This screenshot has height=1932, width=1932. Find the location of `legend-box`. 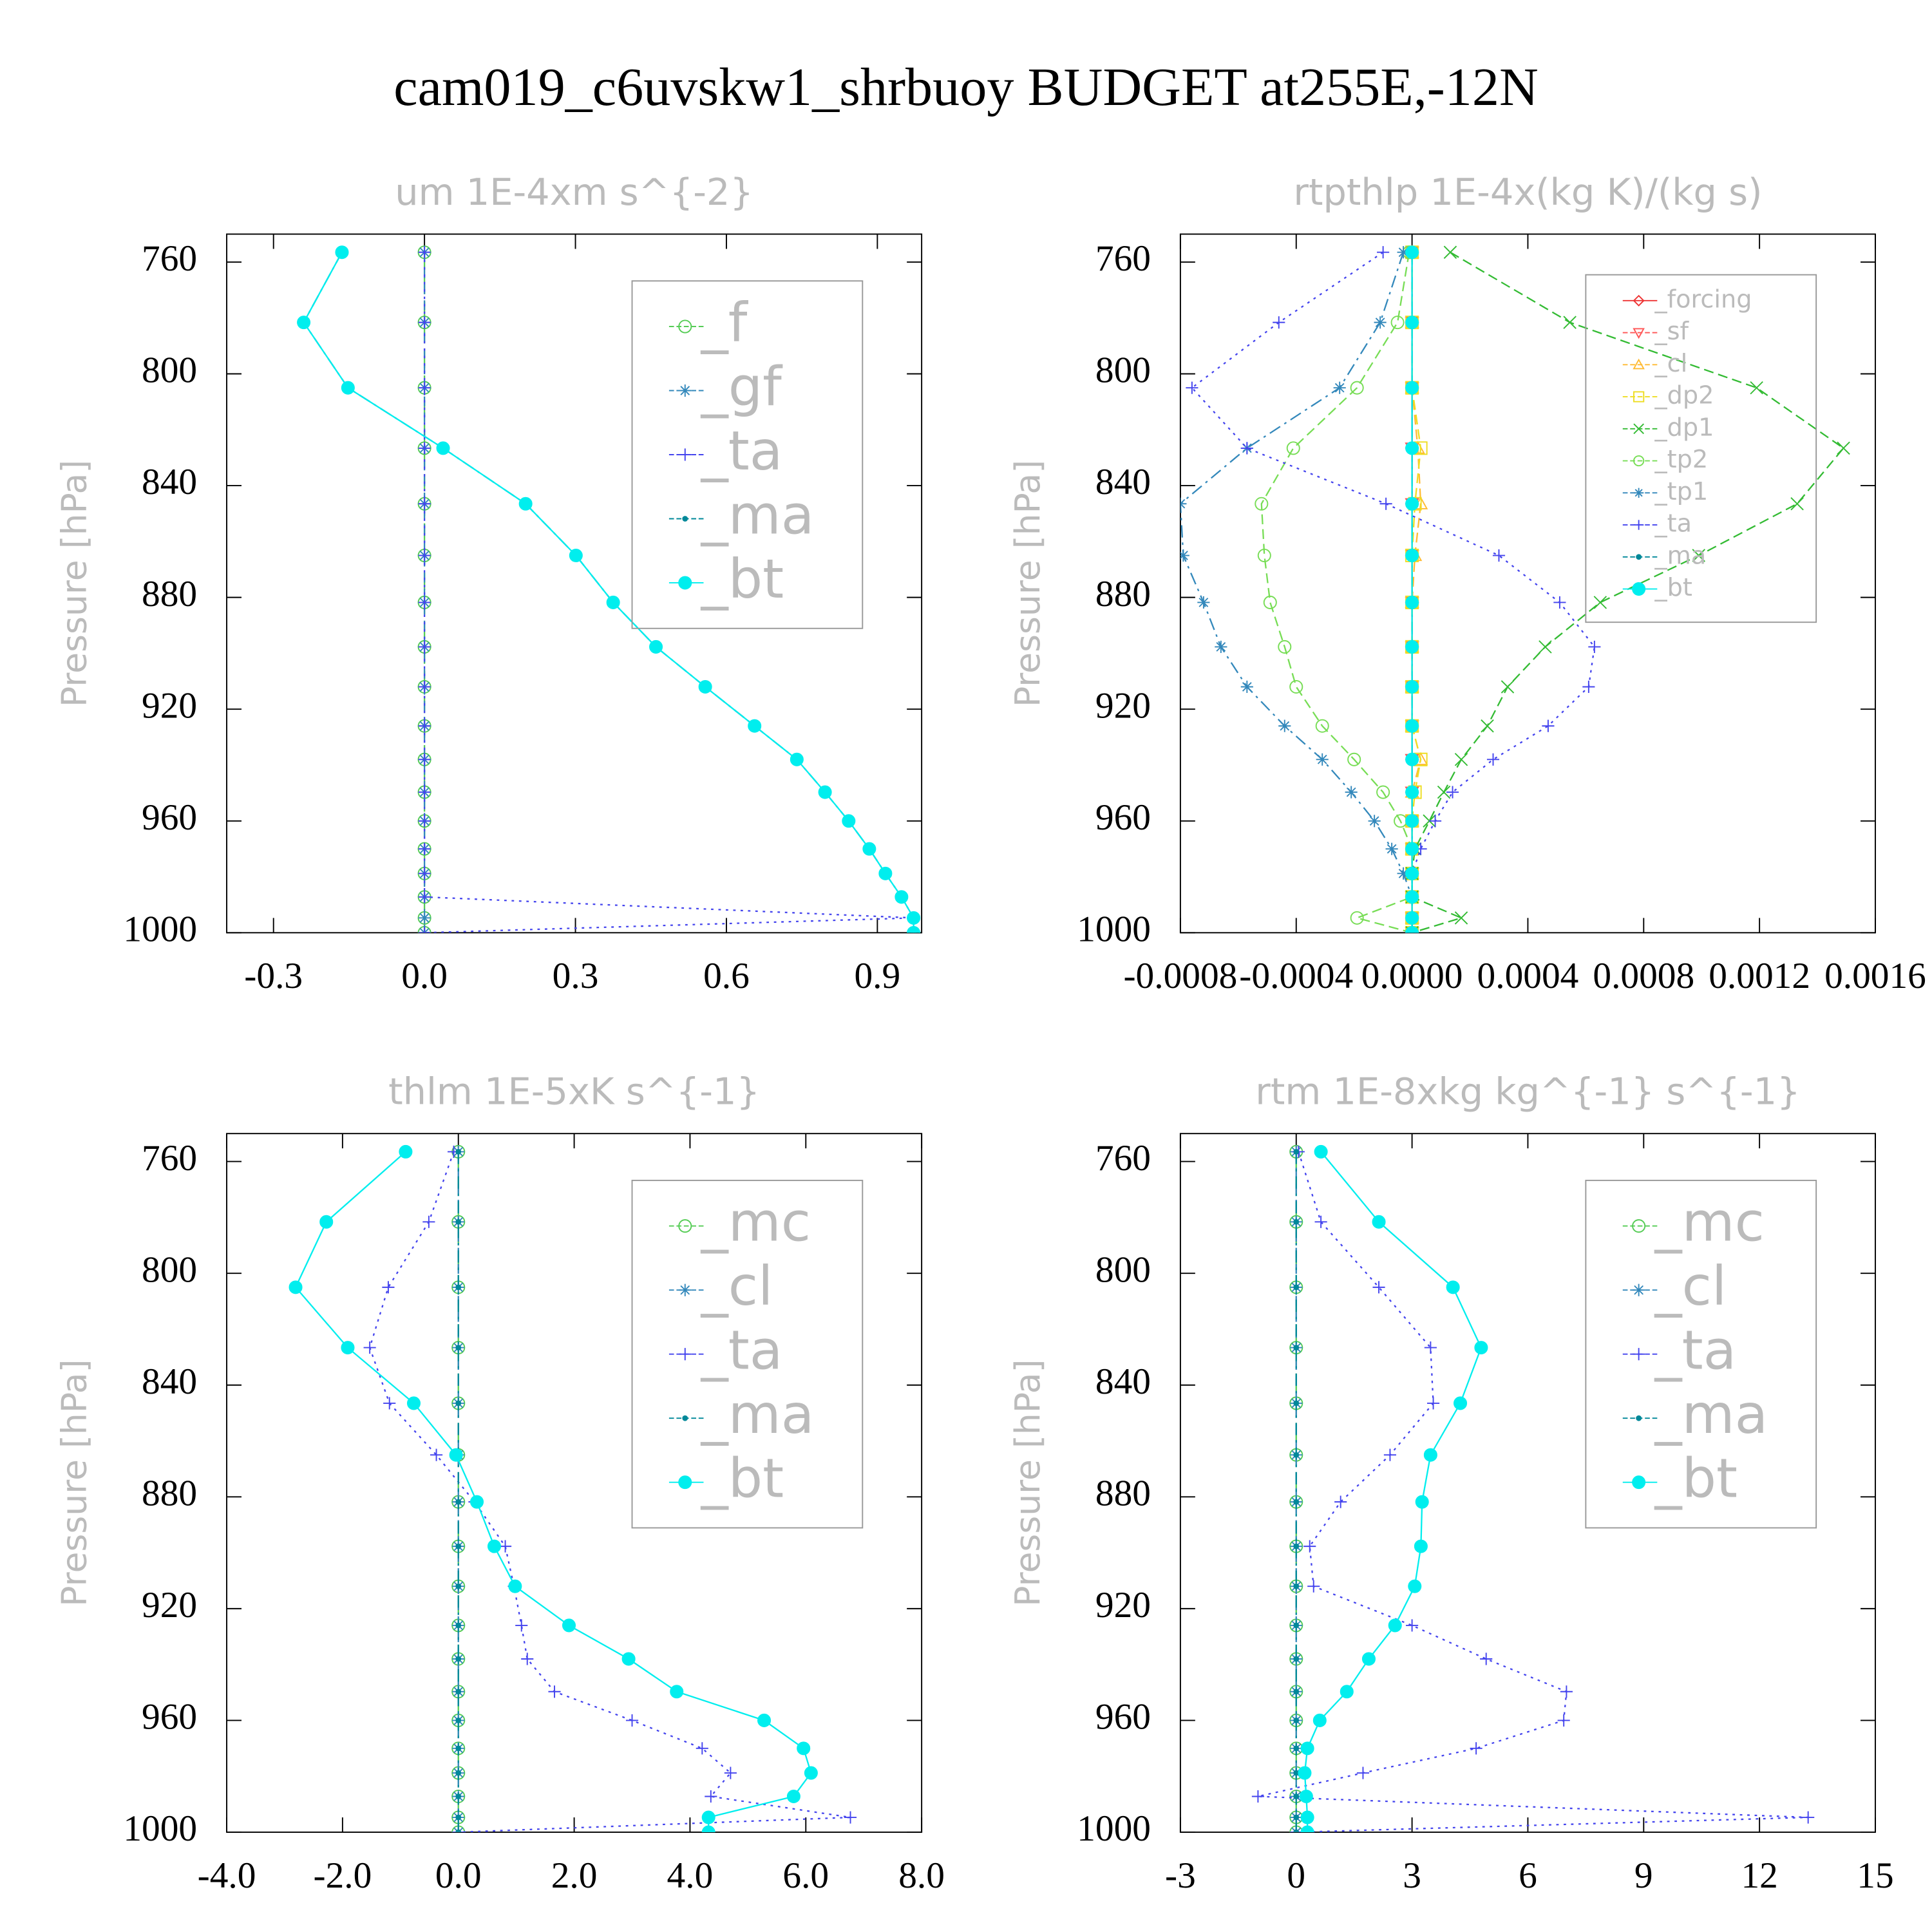

legend-box is located at coordinates (748, 454).